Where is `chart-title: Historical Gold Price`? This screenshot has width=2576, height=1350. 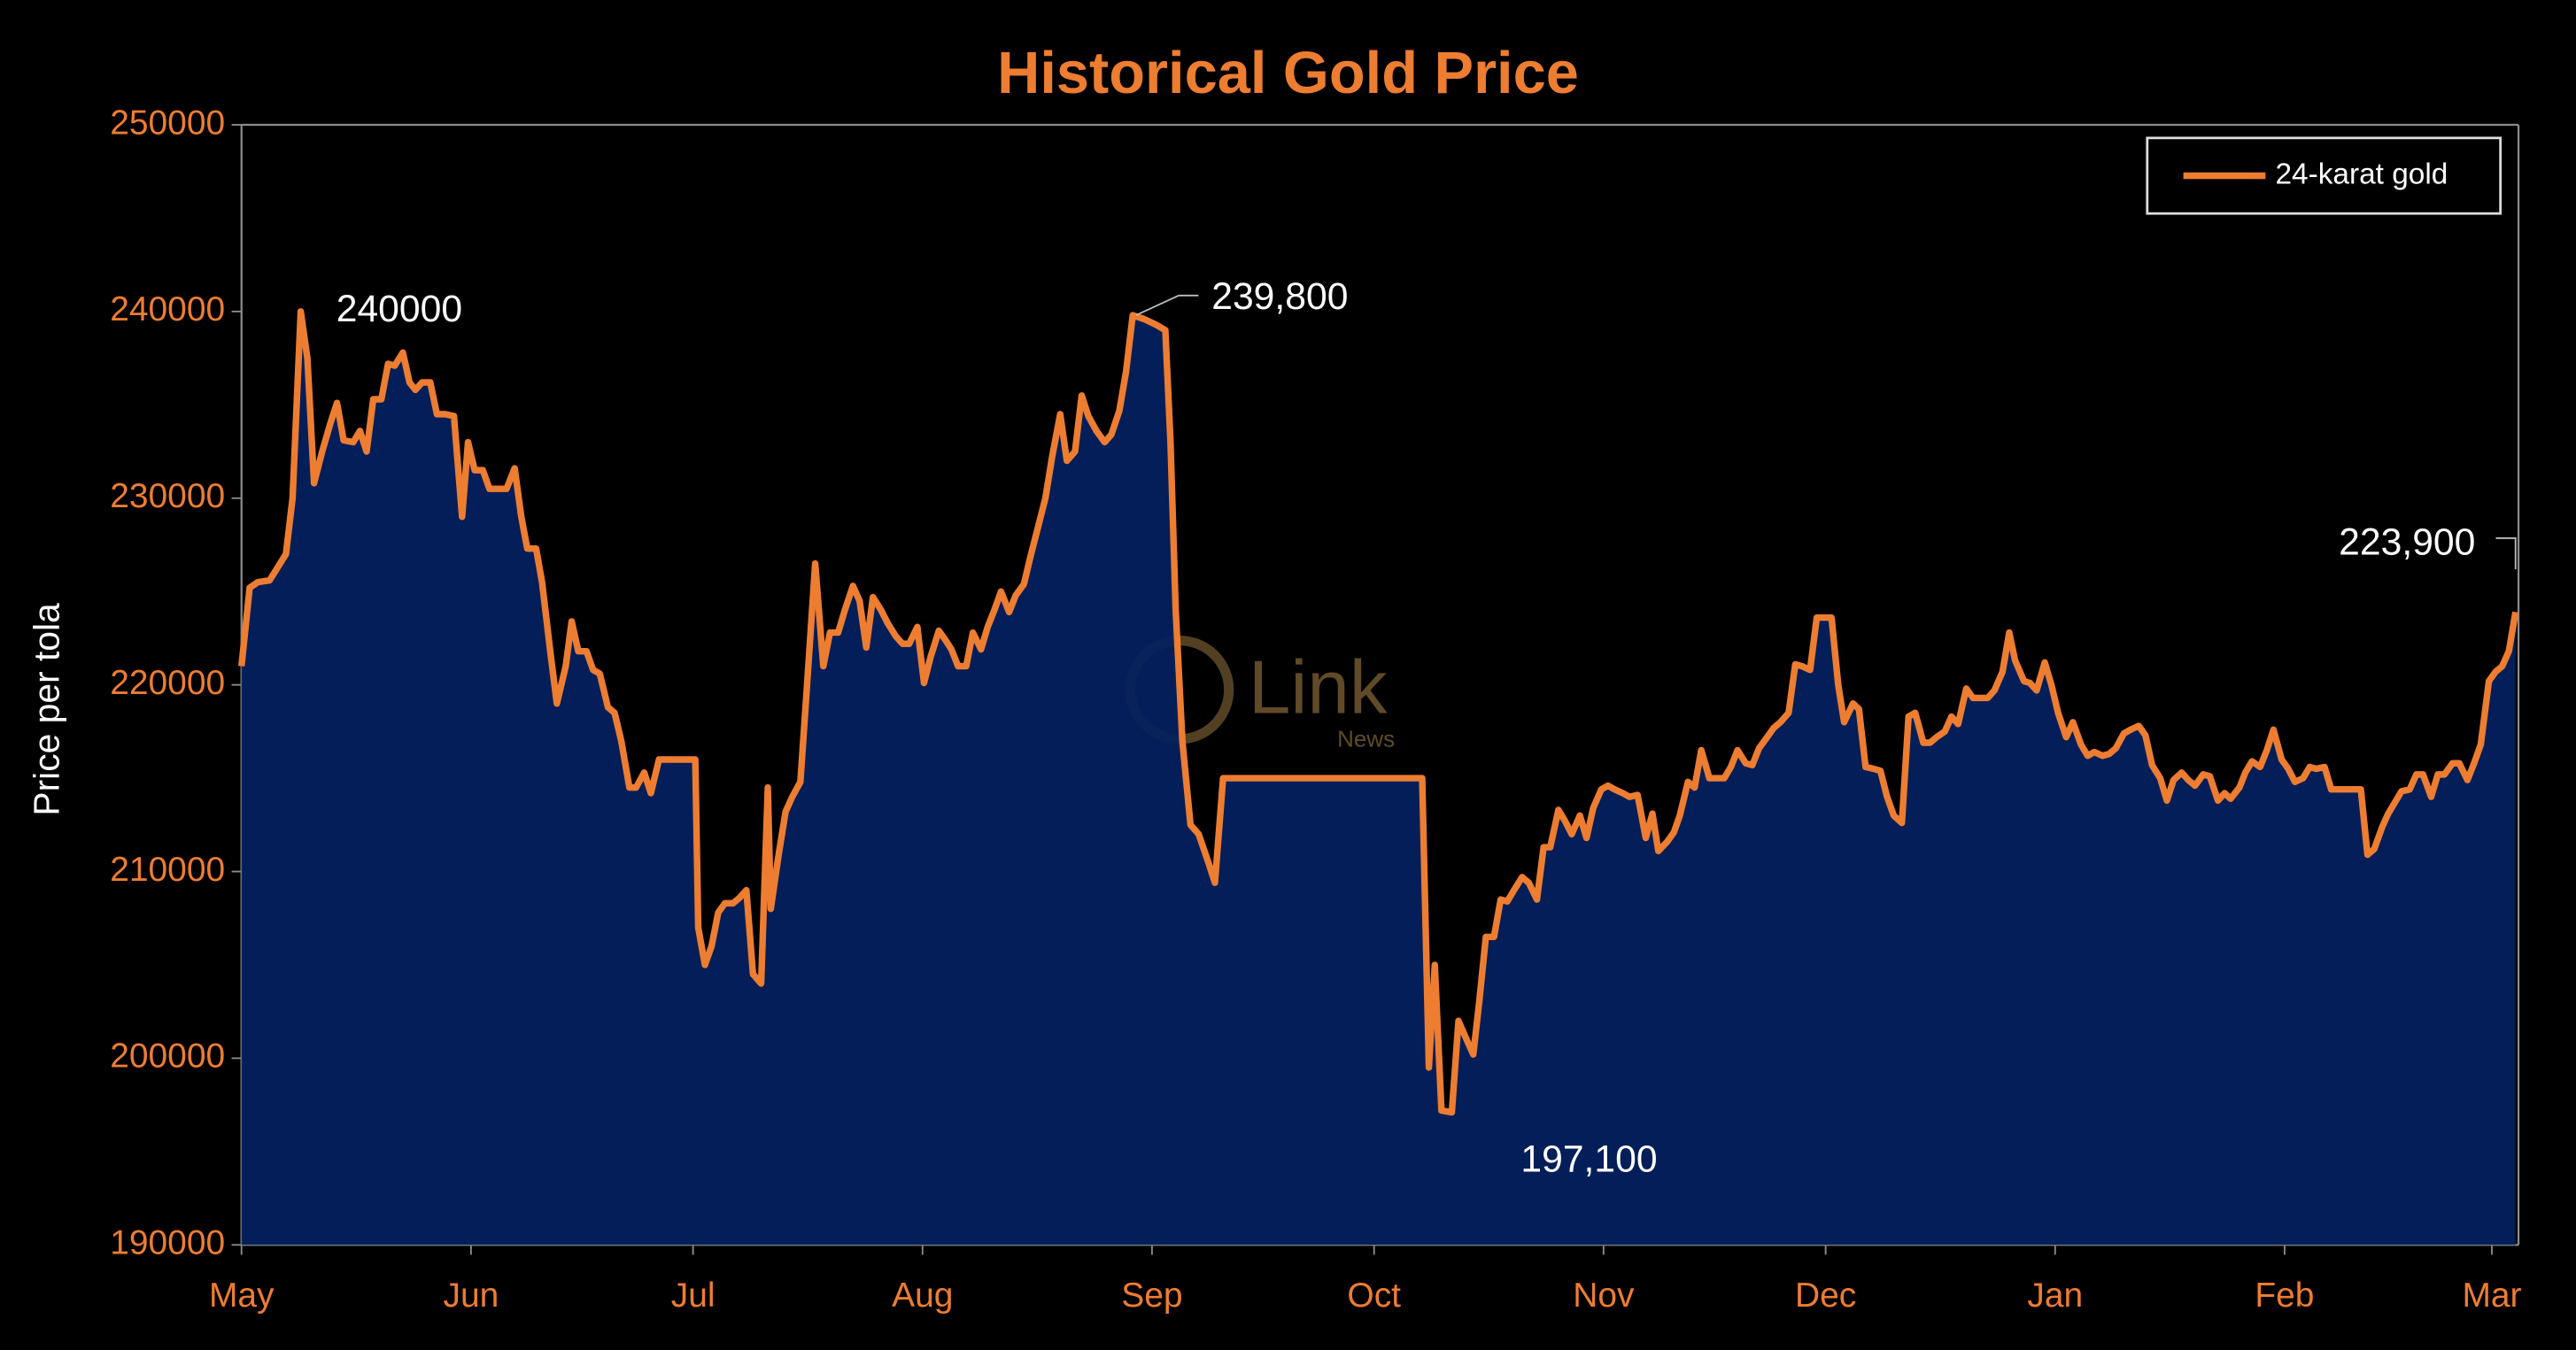
chart-title: Historical Gold Price is located at coordinates (1288, 73).